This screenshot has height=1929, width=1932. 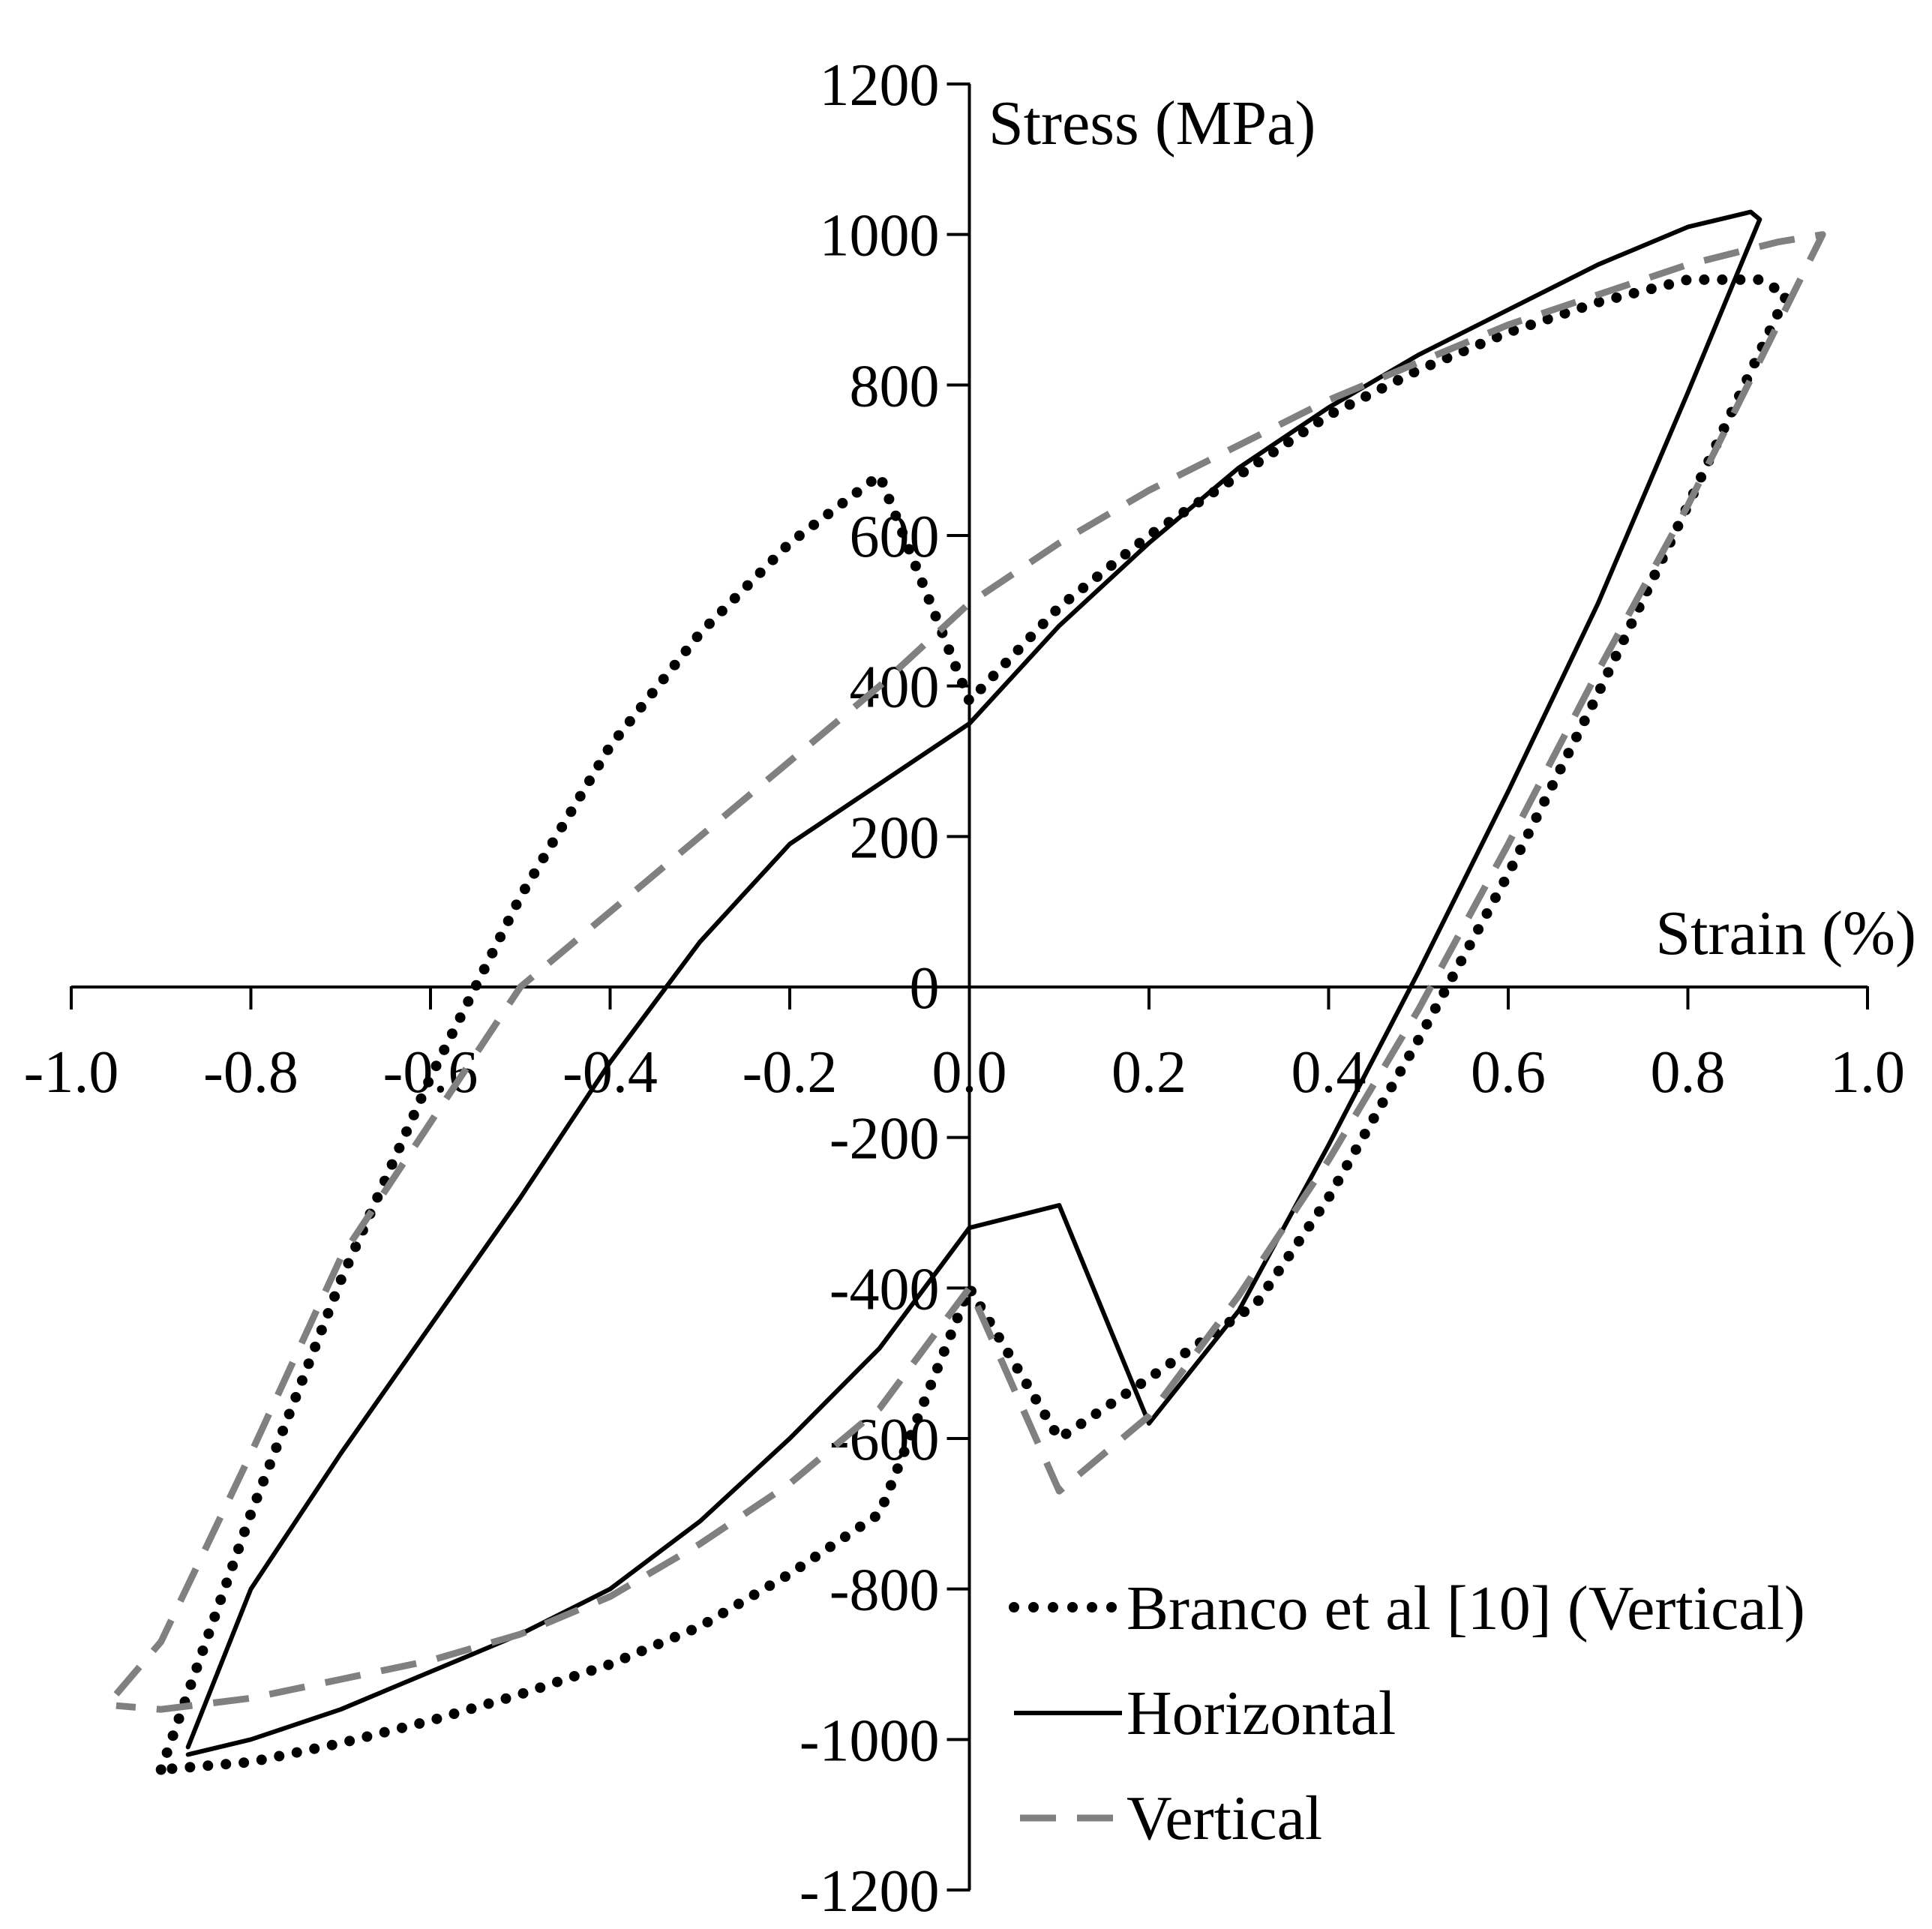 What do you see at coordinates (1149, 1073) in the screenshot?
I see `x-tick-label: 0.2` at bounding box center [1149, 1073].